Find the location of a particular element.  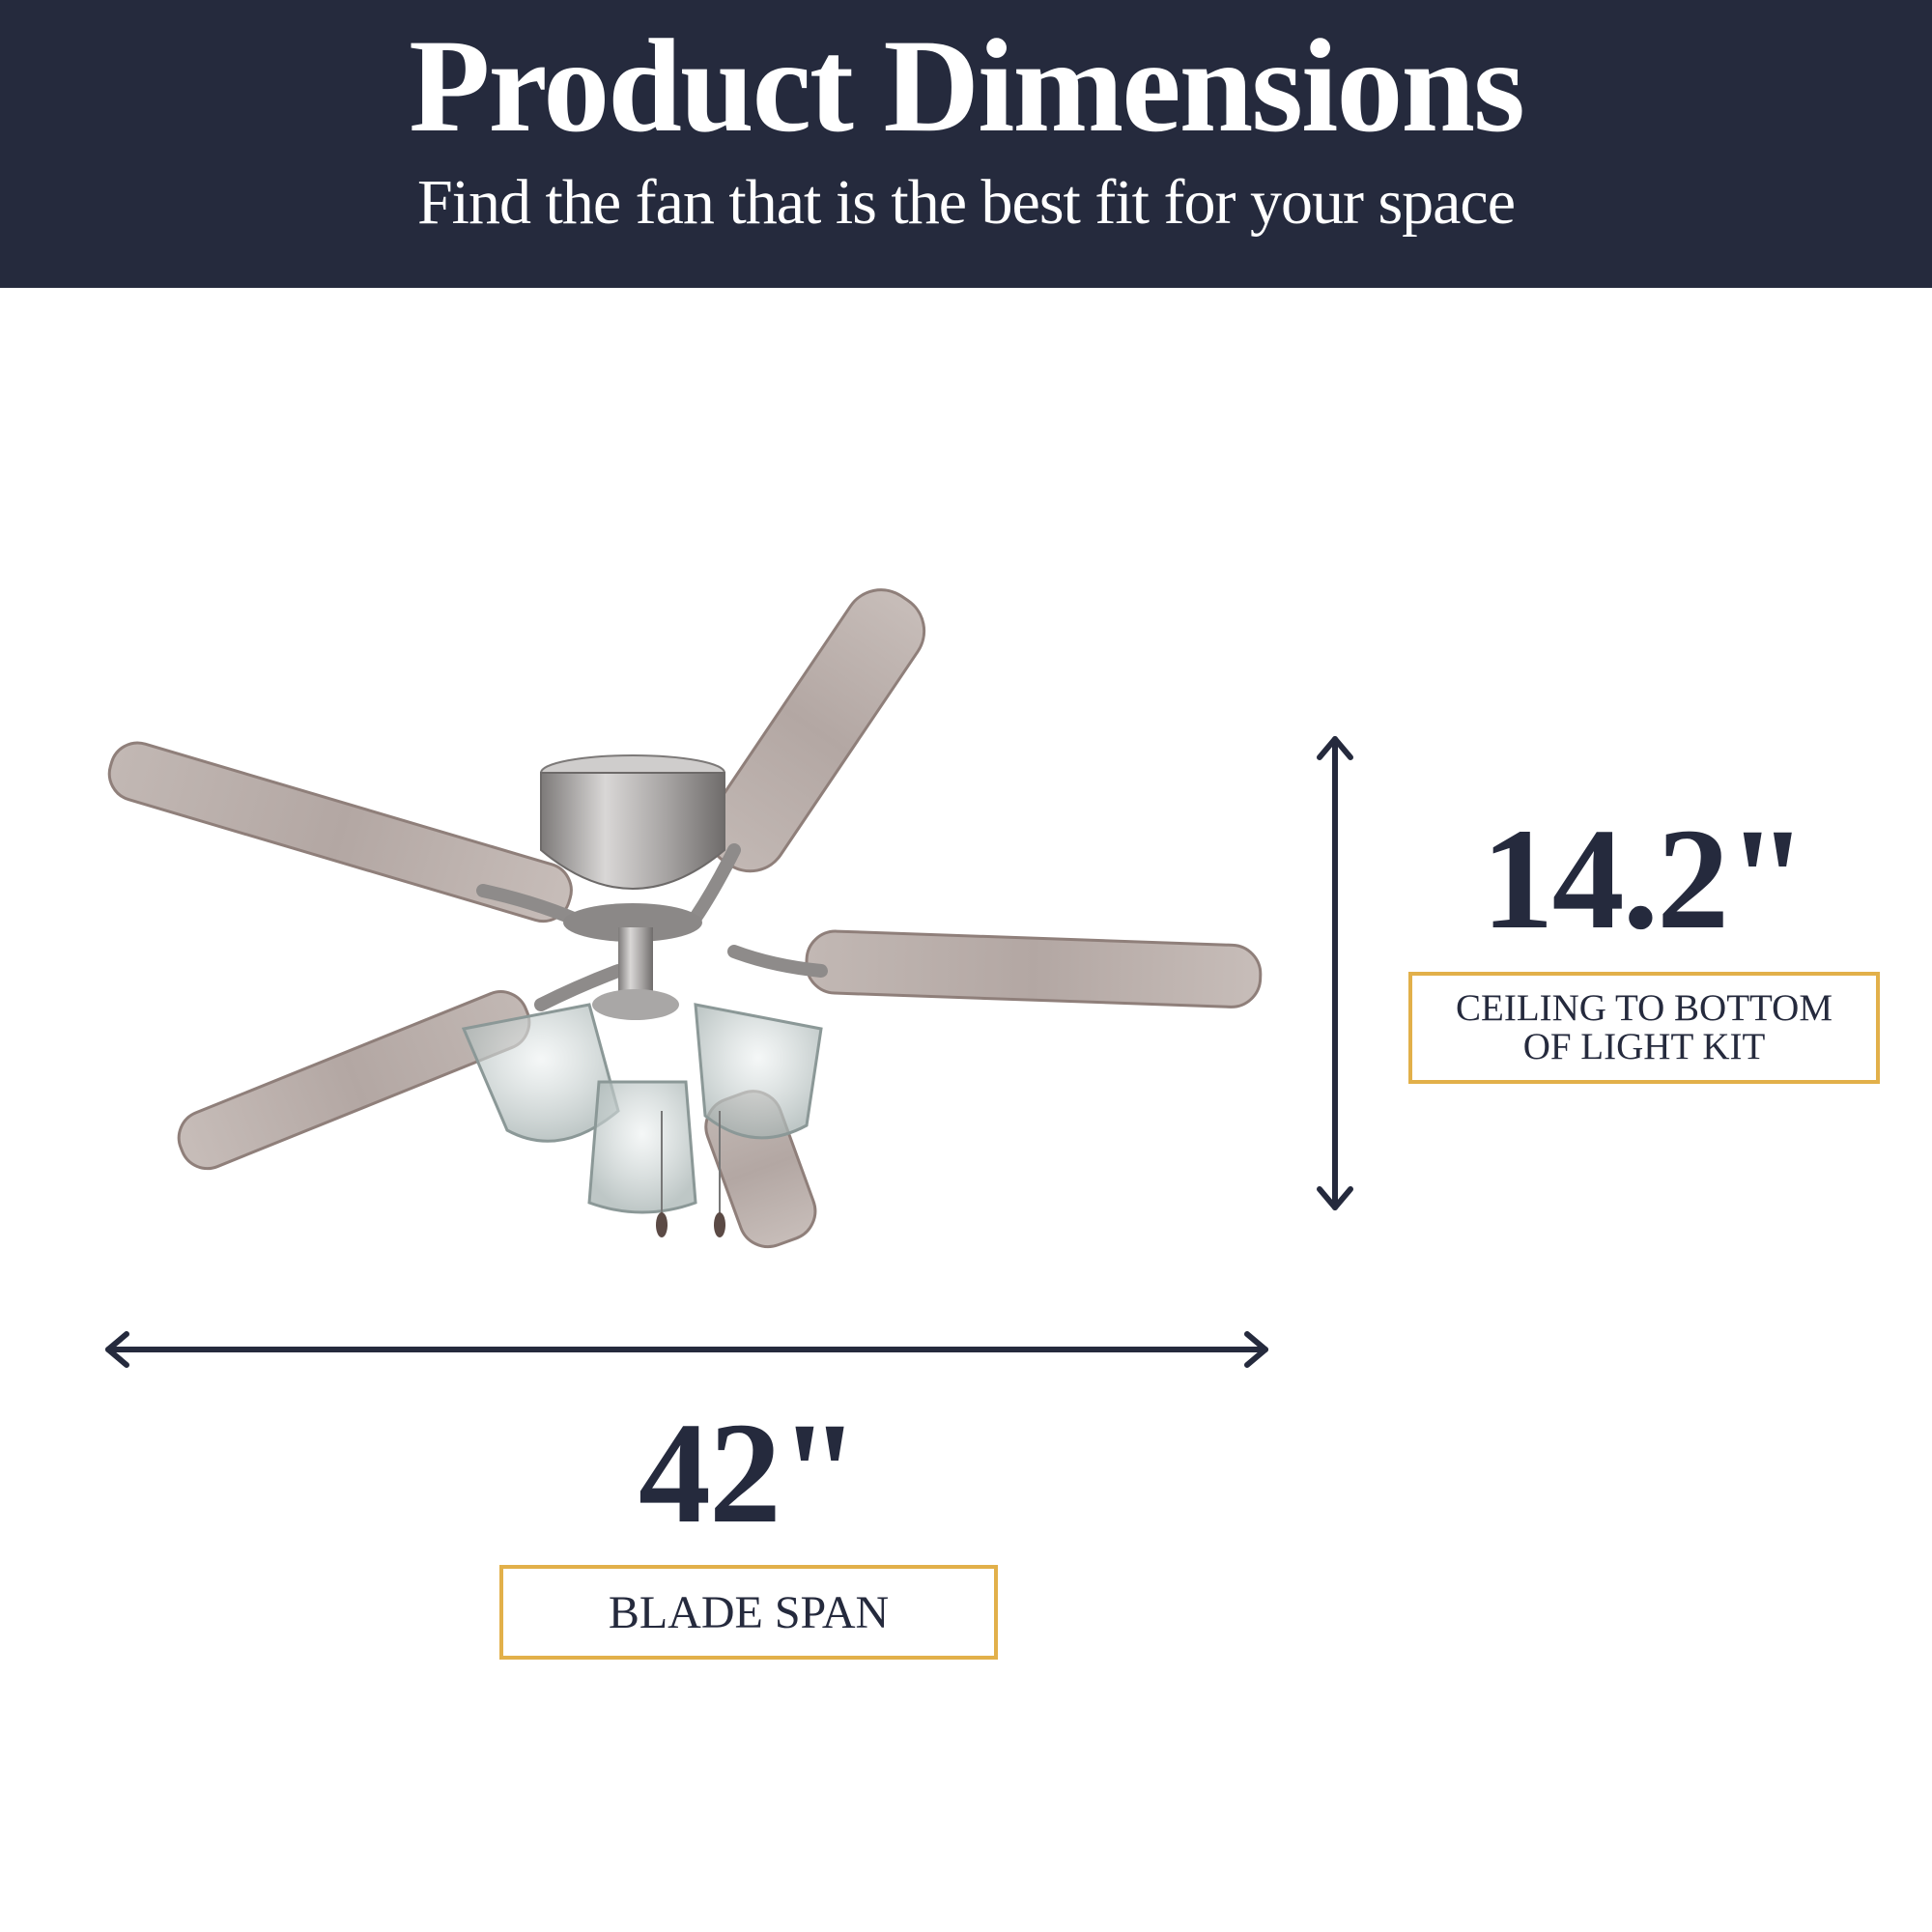

height-value: 14.2" is located at coordinates (1644, 879).